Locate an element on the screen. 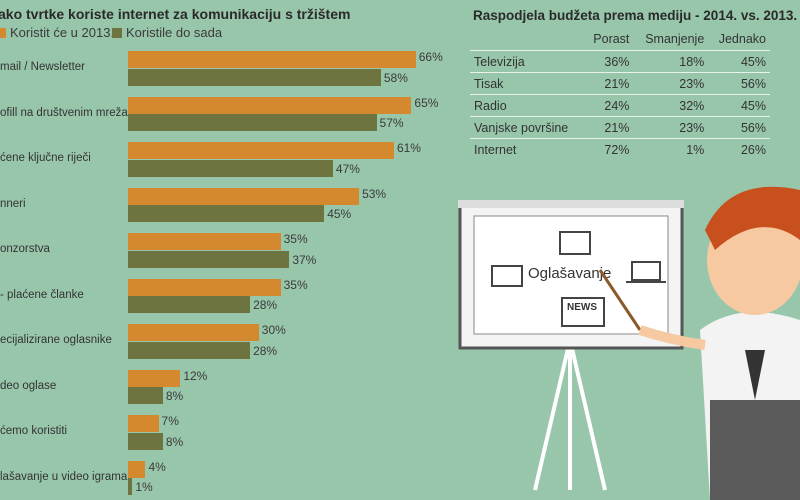  column-header: Smanjenje is located at coordinates (675, 39).